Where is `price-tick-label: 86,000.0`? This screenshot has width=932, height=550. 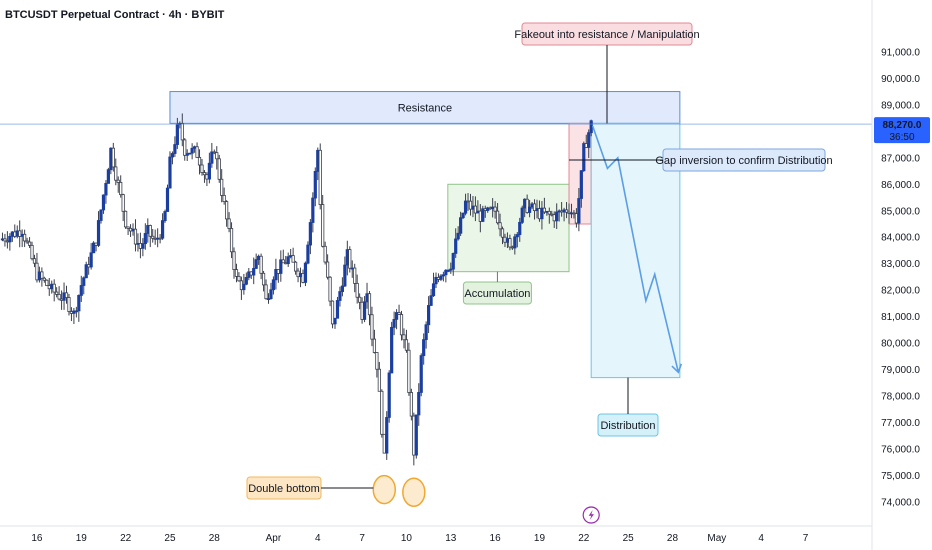
price-tick-label: 86,000.0 is located at coordinates (900, 185).